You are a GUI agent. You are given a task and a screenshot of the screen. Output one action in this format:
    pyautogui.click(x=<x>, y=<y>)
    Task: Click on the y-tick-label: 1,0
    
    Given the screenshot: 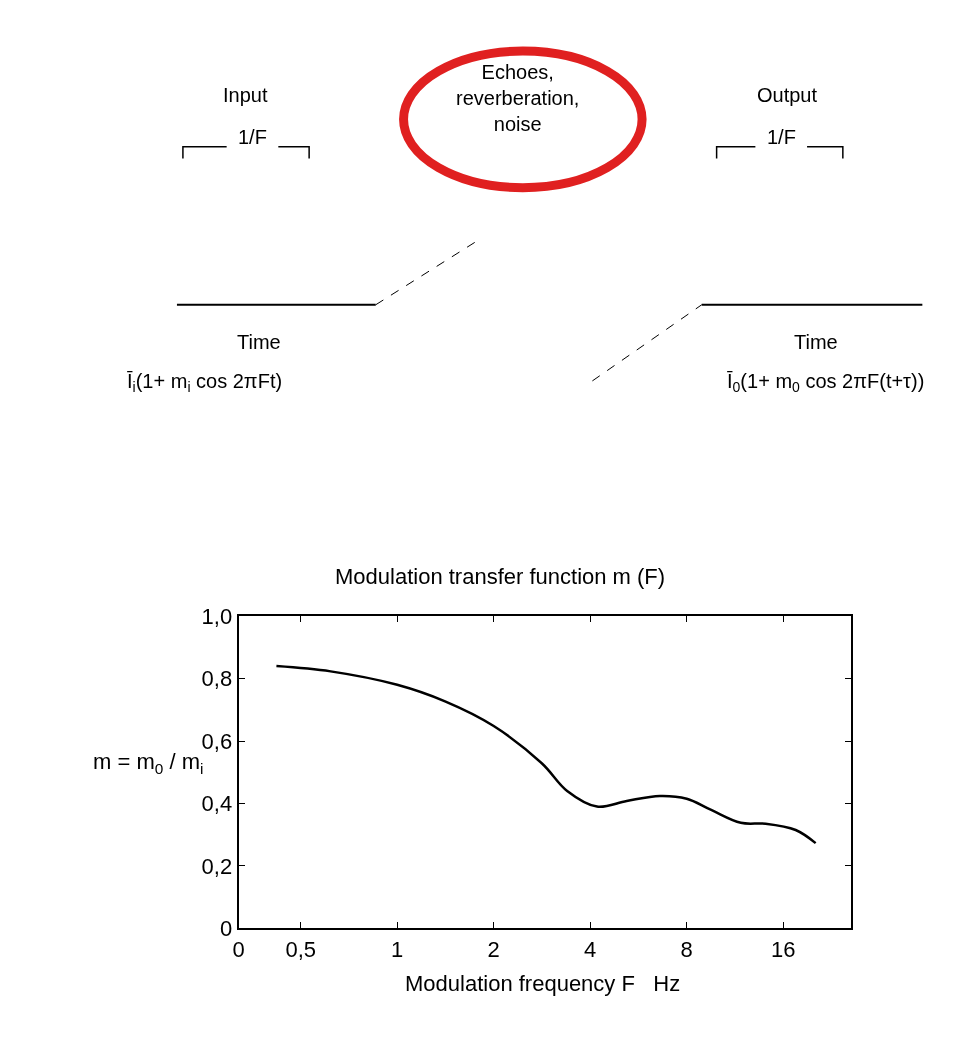 What is the action you would take?
    pyautogui.click(x=217, y=616)
    